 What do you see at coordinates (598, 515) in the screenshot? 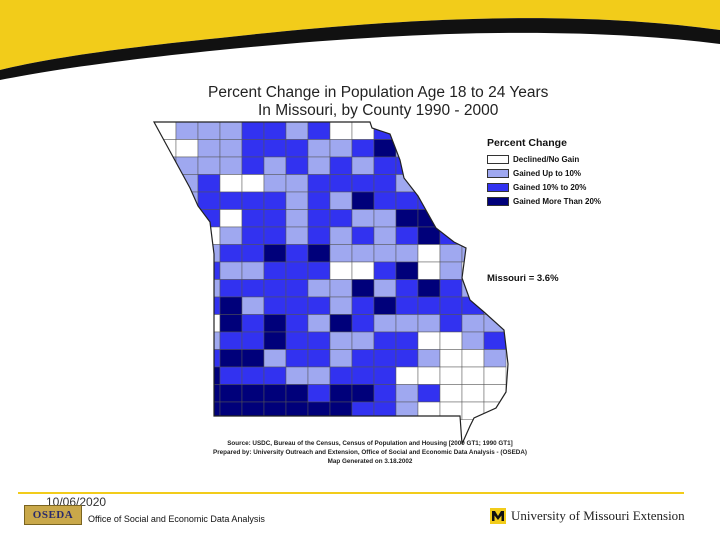
I see `extension-name: University of Missouri Extension` at bounding box center [598, 515].